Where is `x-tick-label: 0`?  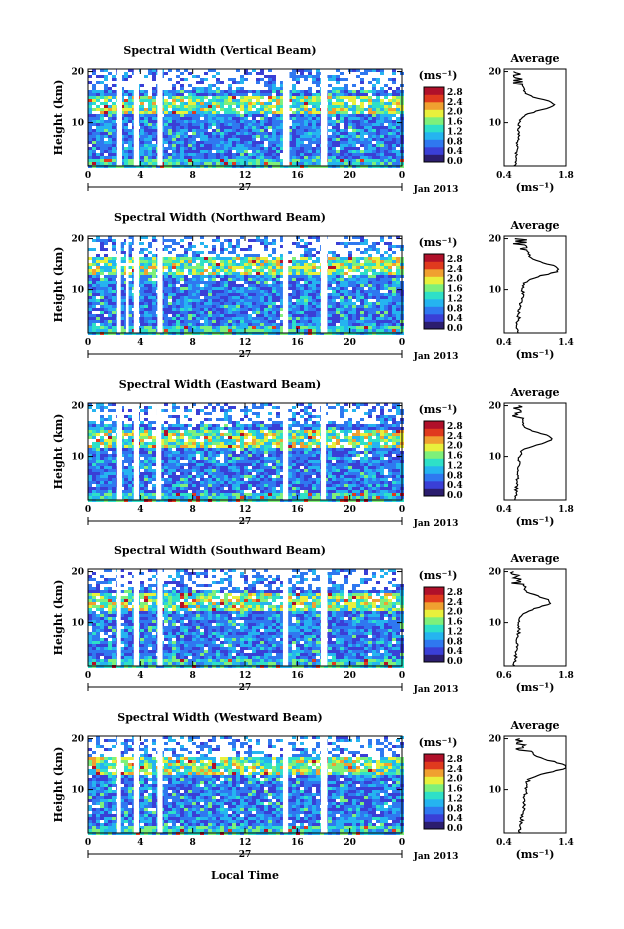 x-tick-label: 0 is located at coordinates (88, 343).